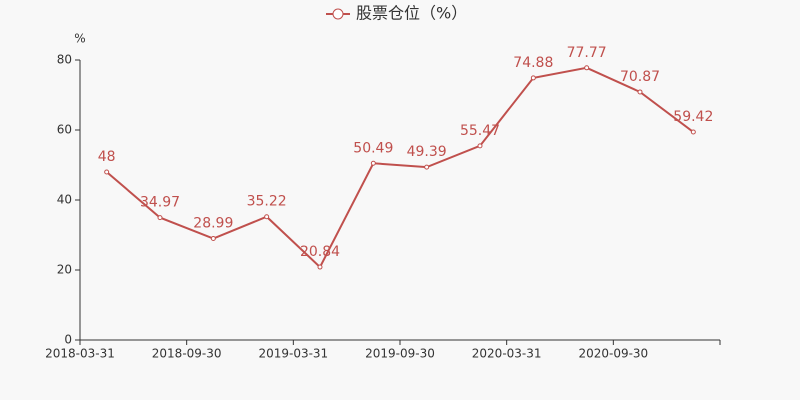 This screenshot has height=400, width=800. Describe the element at coordinates (64, 60) in the screenshot. I see `y-tick-label: 80` at that location.